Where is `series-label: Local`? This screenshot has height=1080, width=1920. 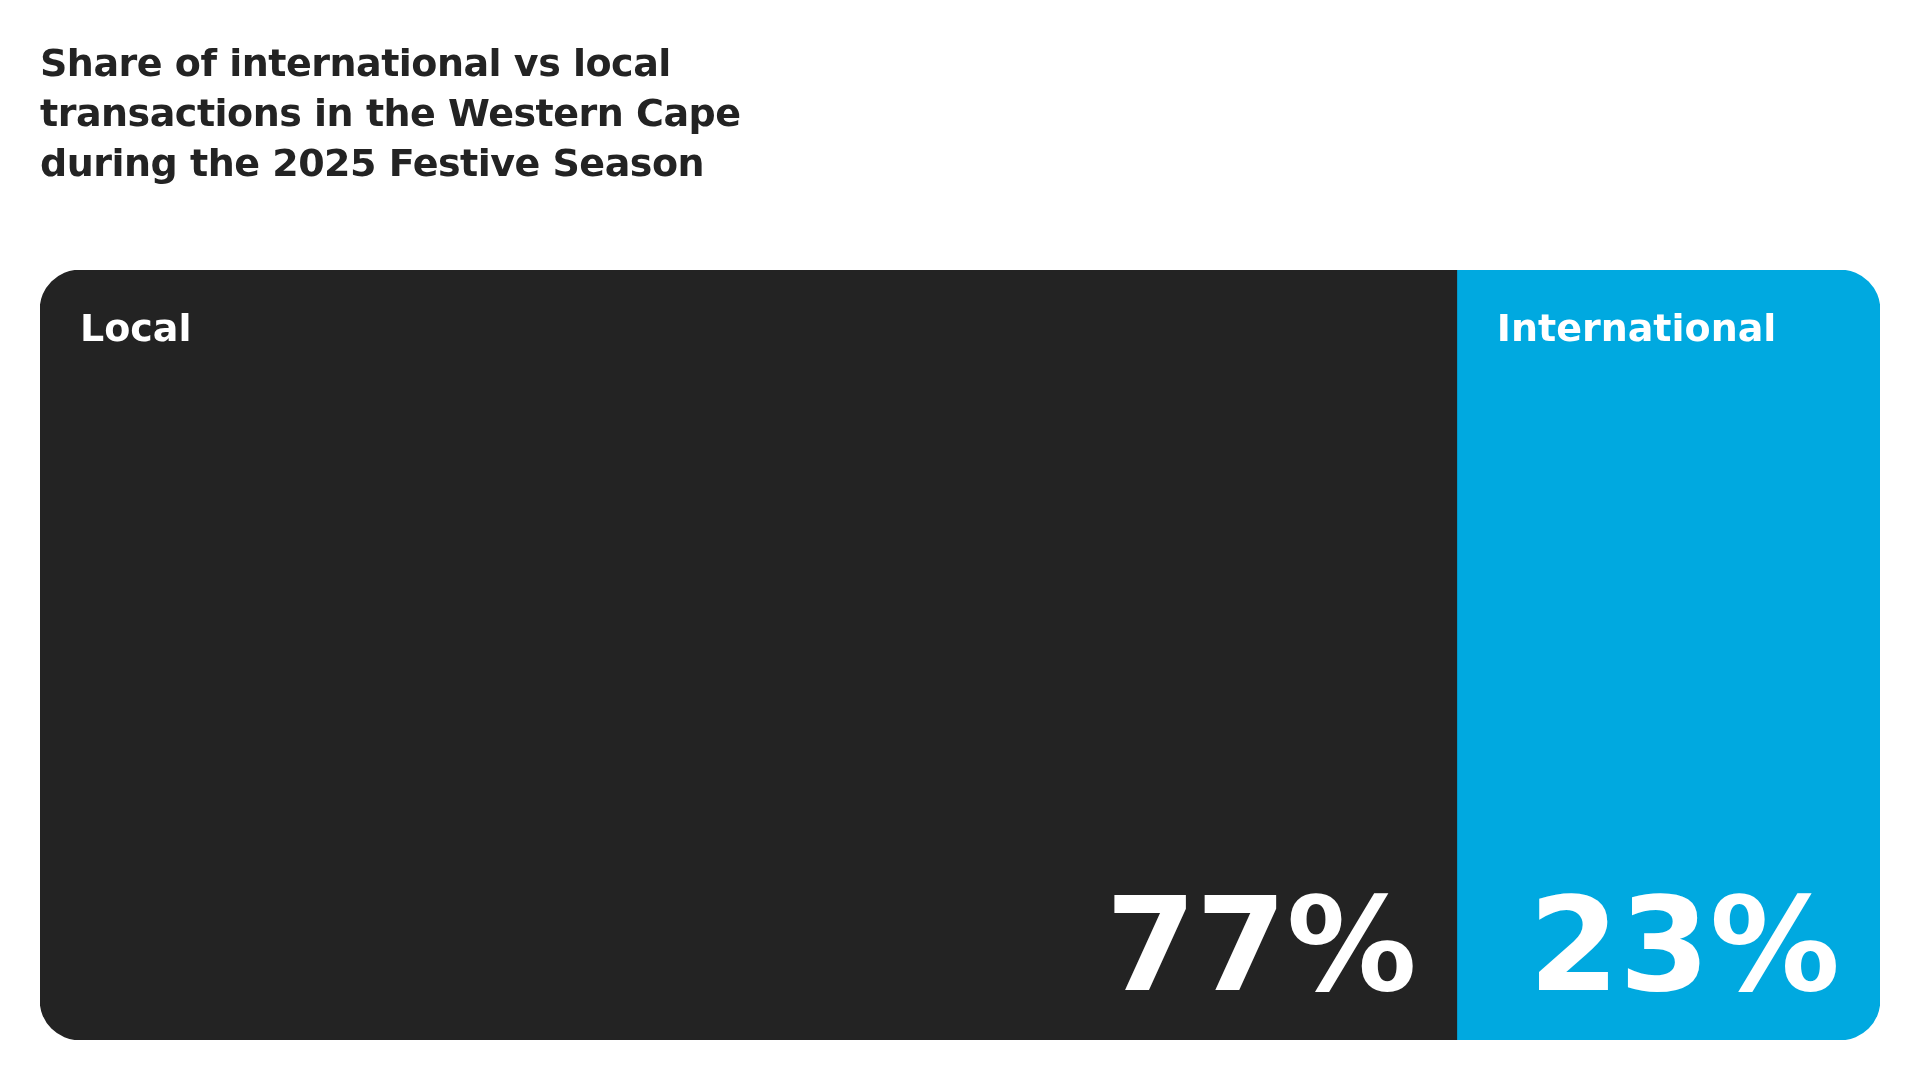
series-label: Local is located at coordinates (136, 327).